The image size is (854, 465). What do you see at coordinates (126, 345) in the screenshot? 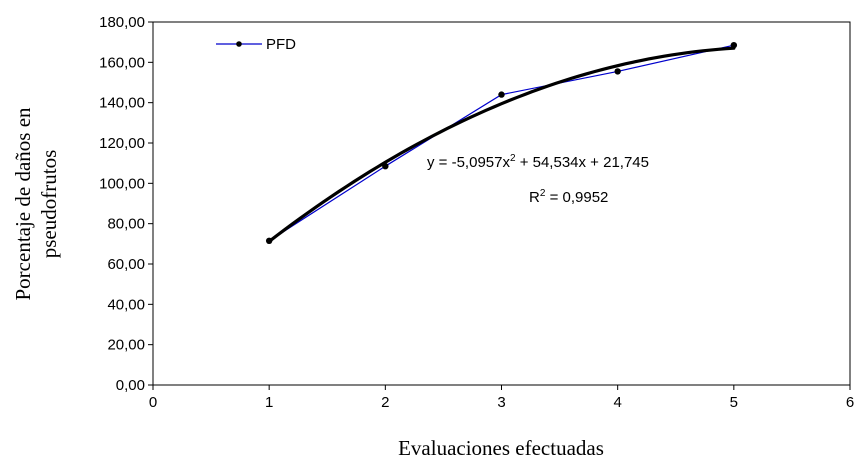
I see `y-tick-label: 20,00` at bounding box center [126, 345].